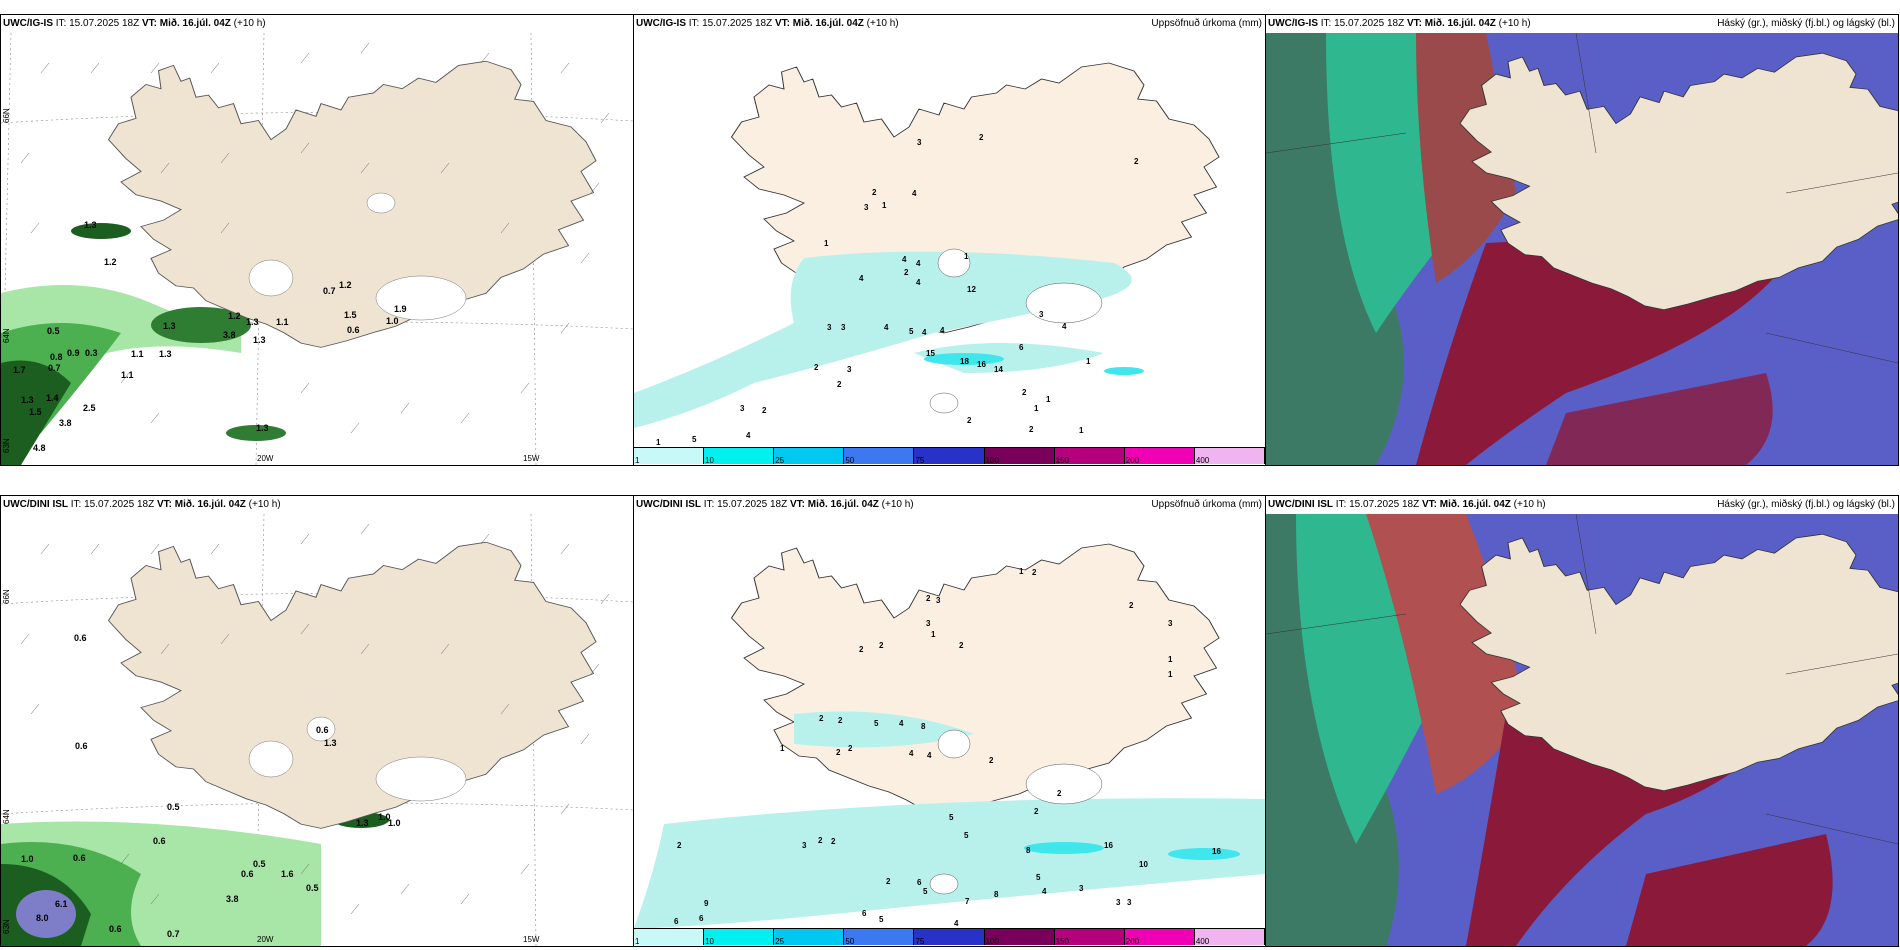 Image resolution: width=1900 pixels, height=950 pixels. What do you see at coordinates (1206, 504) in the screenshot?
I see `precip-title: Uppsöfnuð úrkoma (mm)` at bounding box center [1206, 504].